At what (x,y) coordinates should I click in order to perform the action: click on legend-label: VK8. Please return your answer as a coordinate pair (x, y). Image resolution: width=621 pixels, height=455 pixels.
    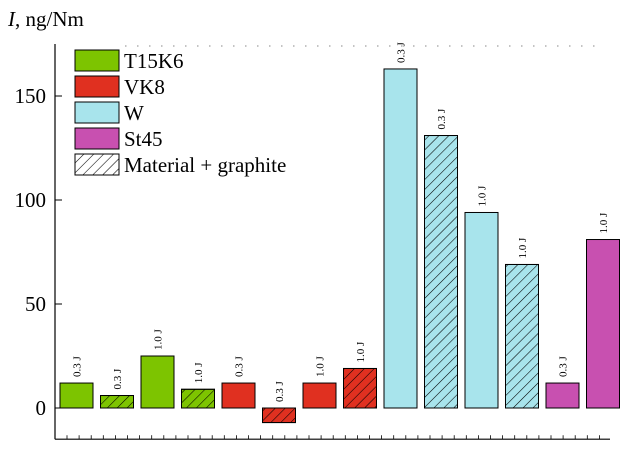
    Looking at the image, I should click on (144, 87).